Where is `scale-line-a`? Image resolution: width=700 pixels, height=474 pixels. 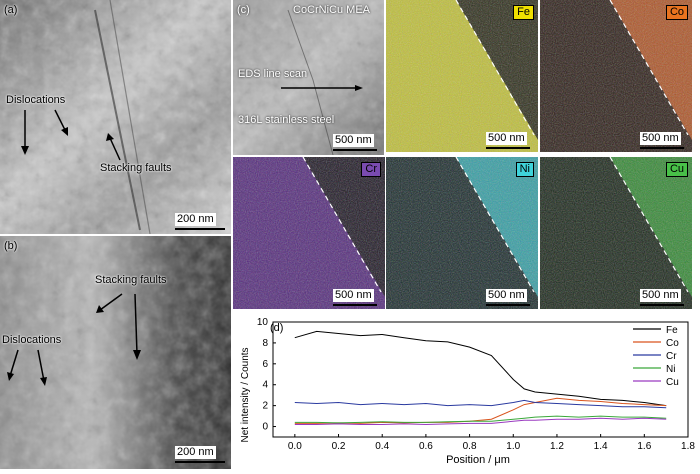 scale-line-a is located at coordinates (200, 229).